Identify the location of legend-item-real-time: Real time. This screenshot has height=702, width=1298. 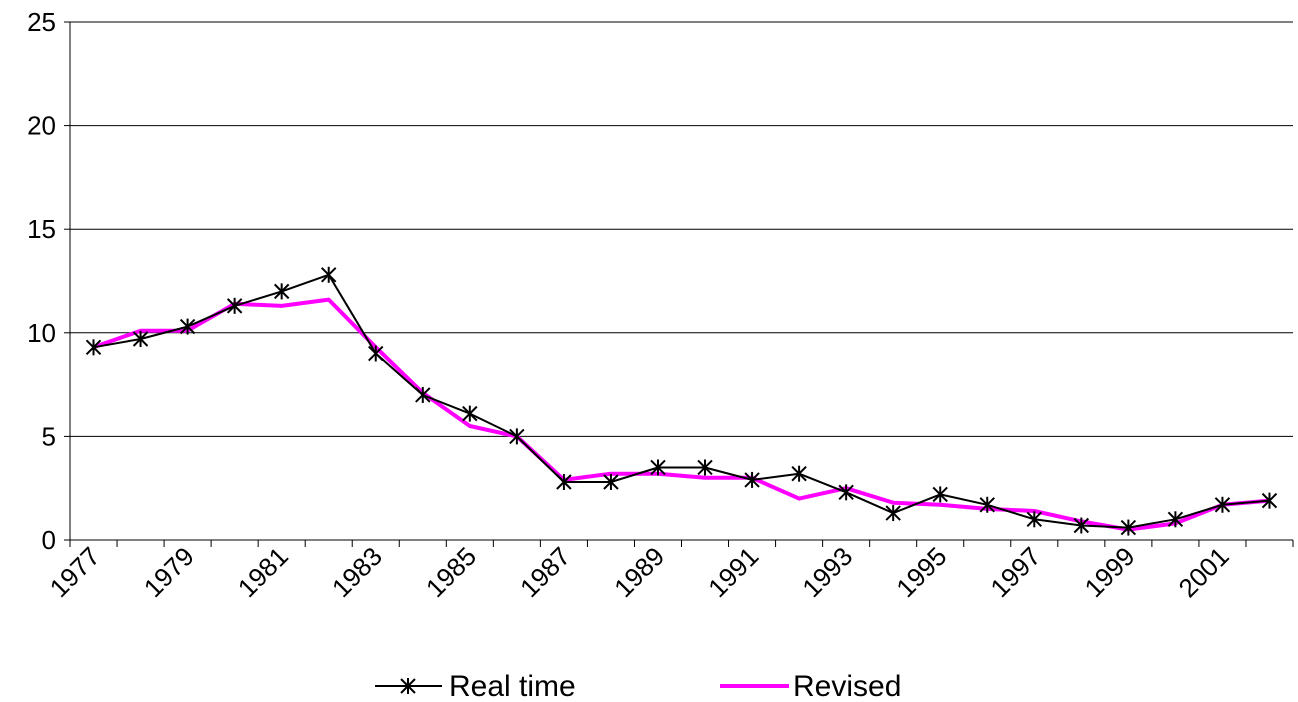
(475, 686).